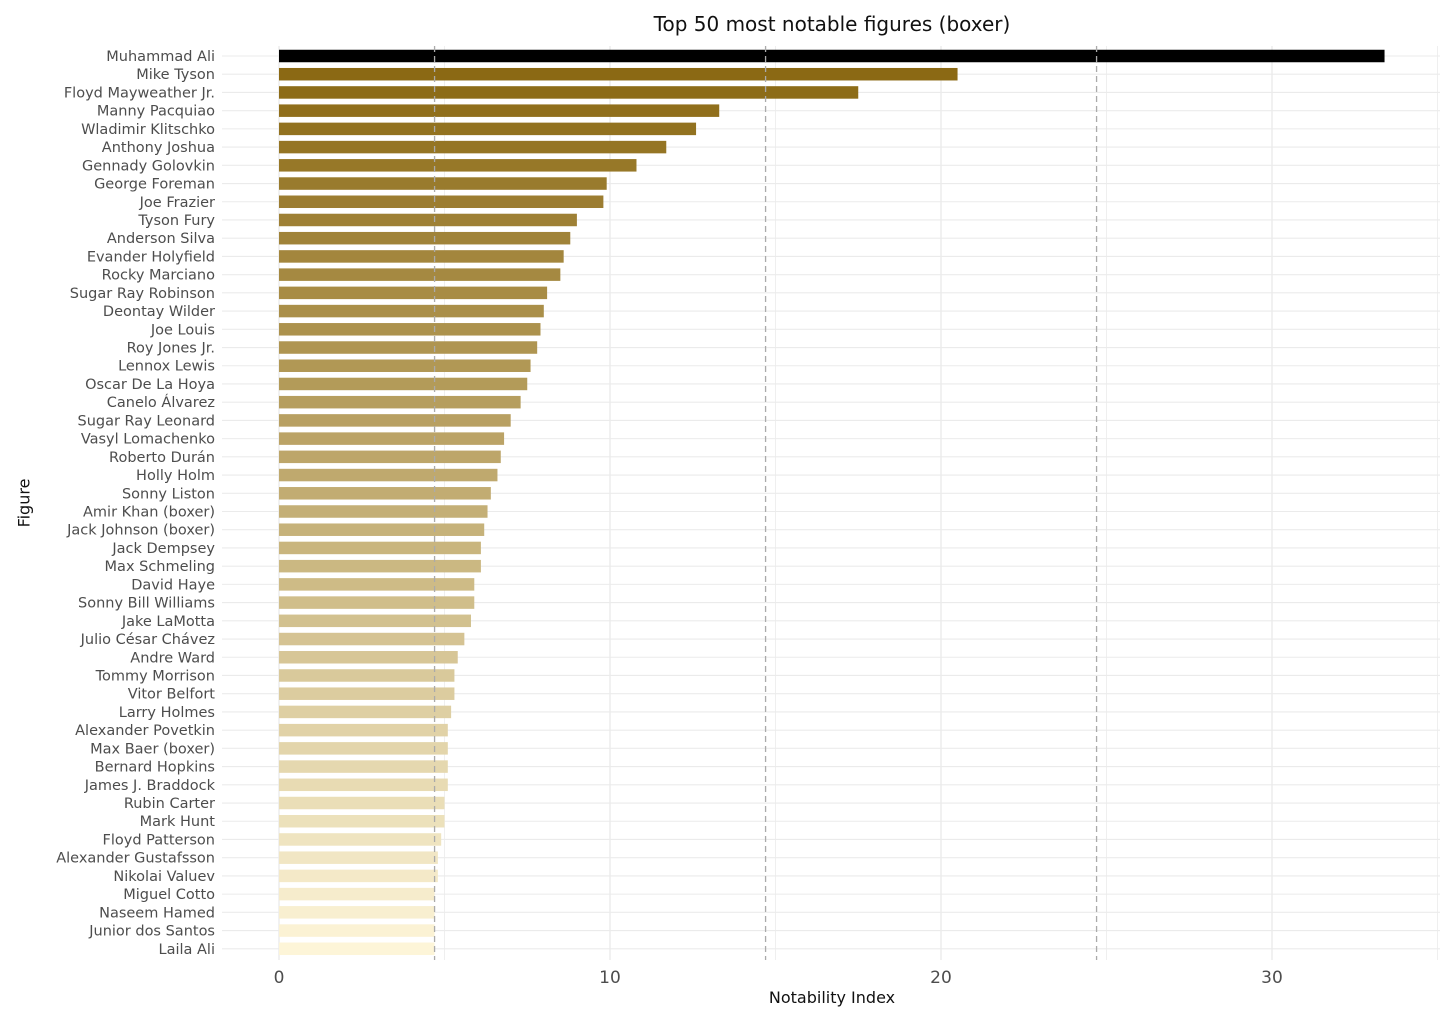 The height and width of the screenshot is (1024, 1456). What do you see at coordinates (832, 24) in the screenshot?
I see `chart-title: Top 50 most notable figures (boxer)` at bounding box center [832, 24].